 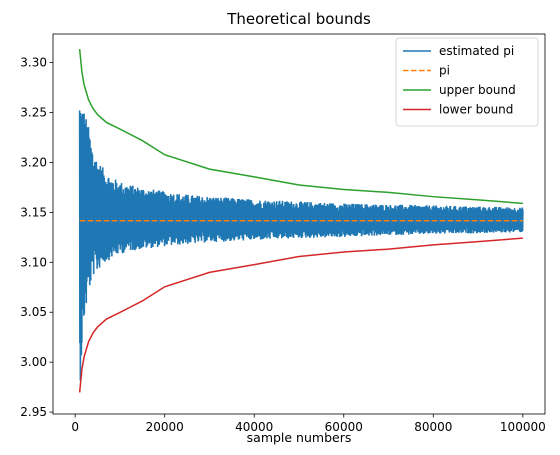 I want to click on y-tick-label: 3.15, so click(x=33, y=212).